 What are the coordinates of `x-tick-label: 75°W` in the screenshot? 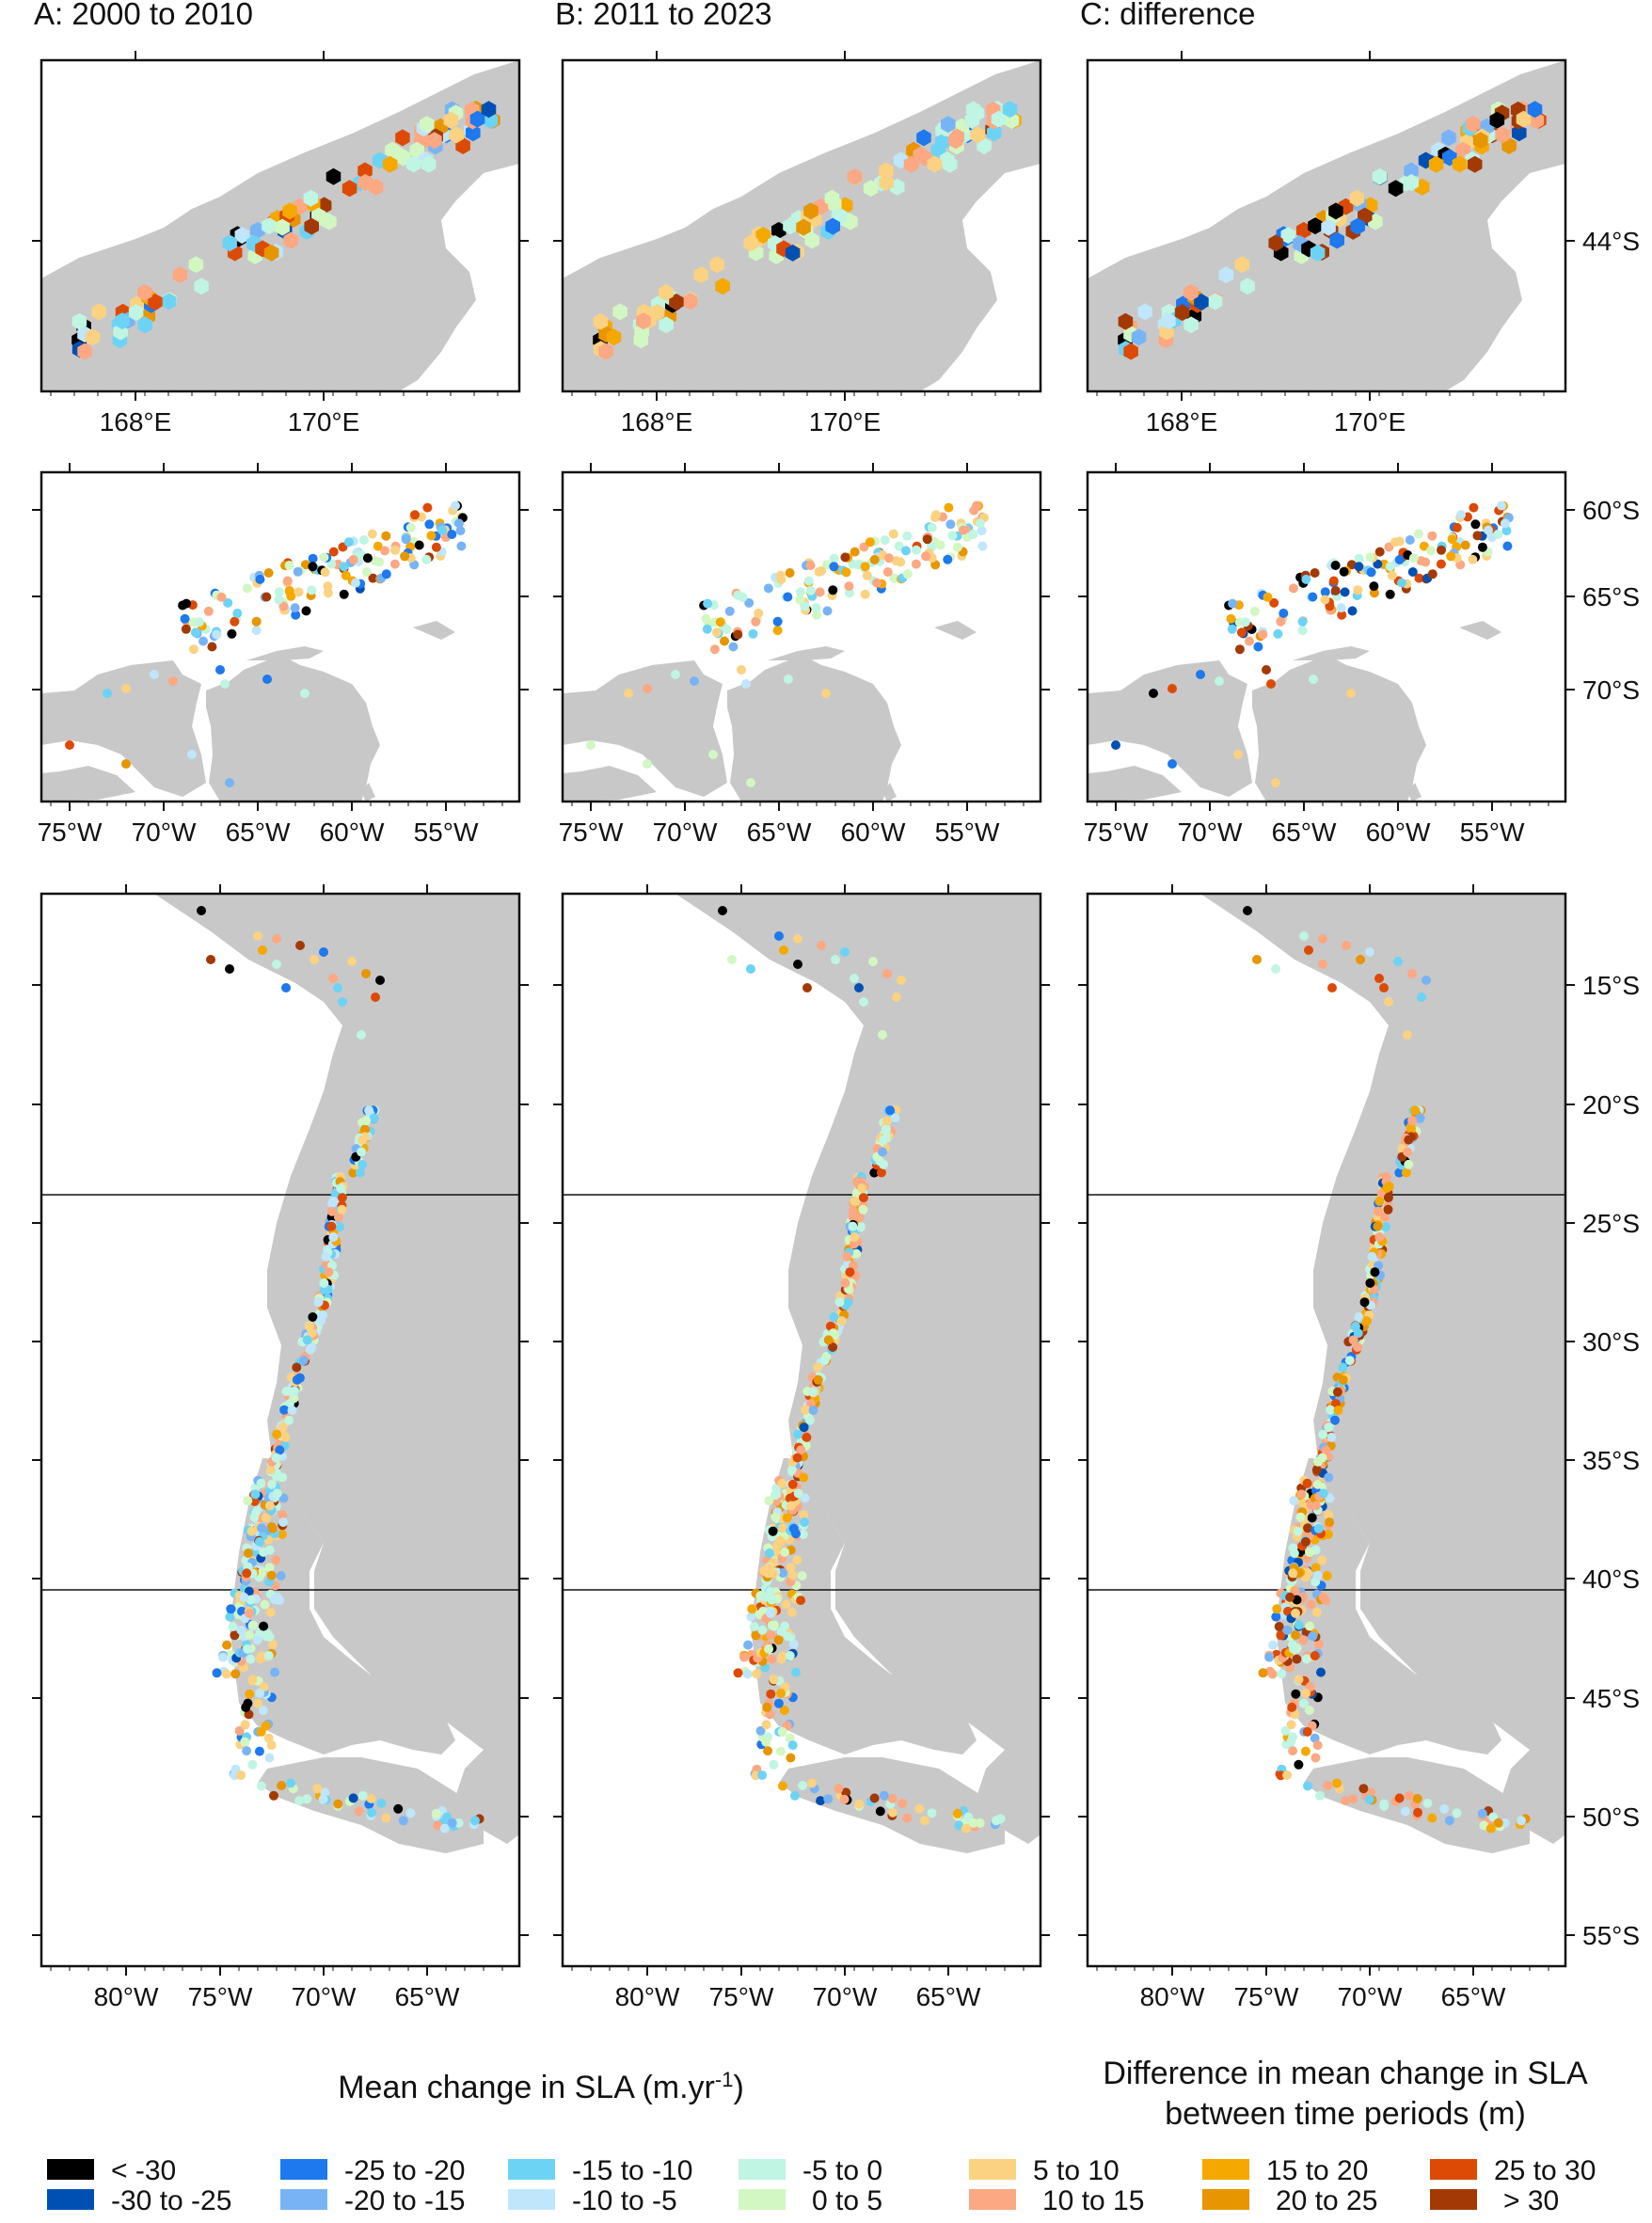 It's located at (591, 832).